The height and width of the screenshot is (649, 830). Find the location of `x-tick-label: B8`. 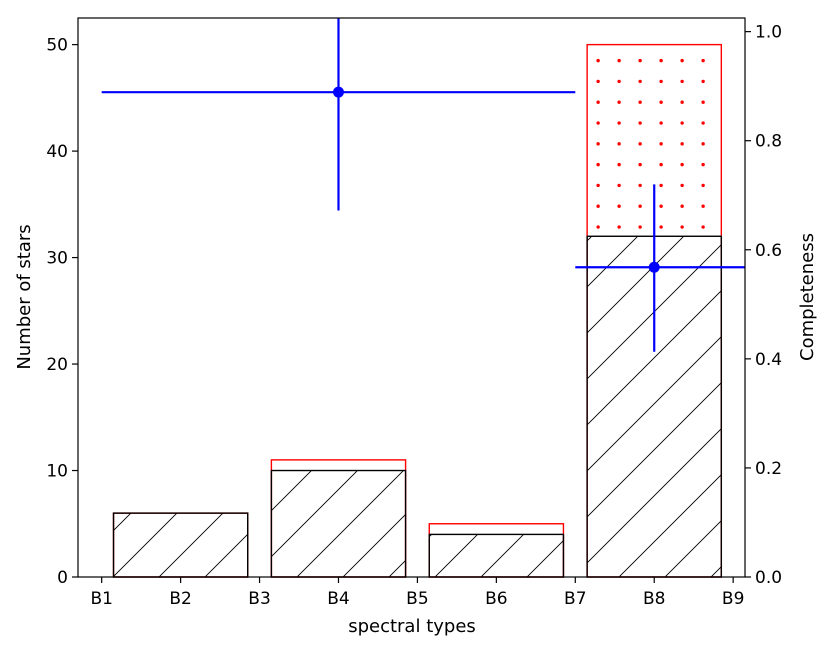

x-tick-label: B8 is located at coordinates (654, 599).